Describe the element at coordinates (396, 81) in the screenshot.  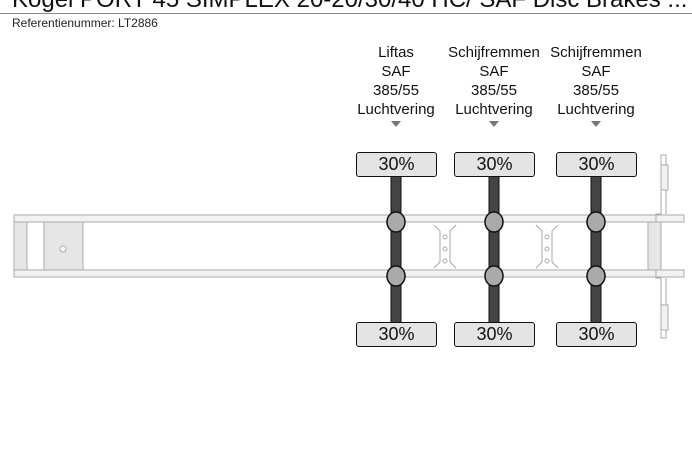
I see `axle-label: Liftas SAF 385/55 Luchtvering` at that location.